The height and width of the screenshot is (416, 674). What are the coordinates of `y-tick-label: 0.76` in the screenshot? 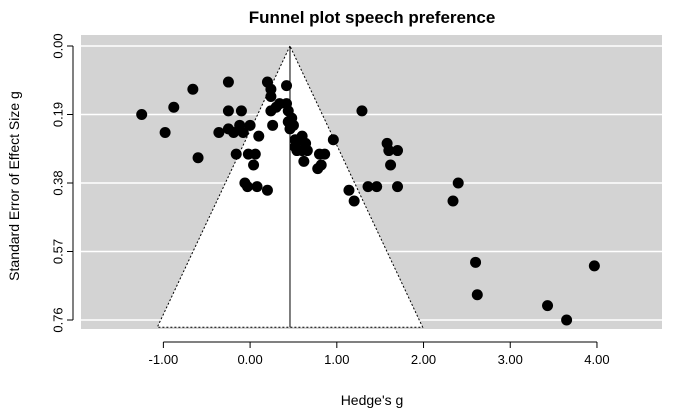 It's located at (58, 319).